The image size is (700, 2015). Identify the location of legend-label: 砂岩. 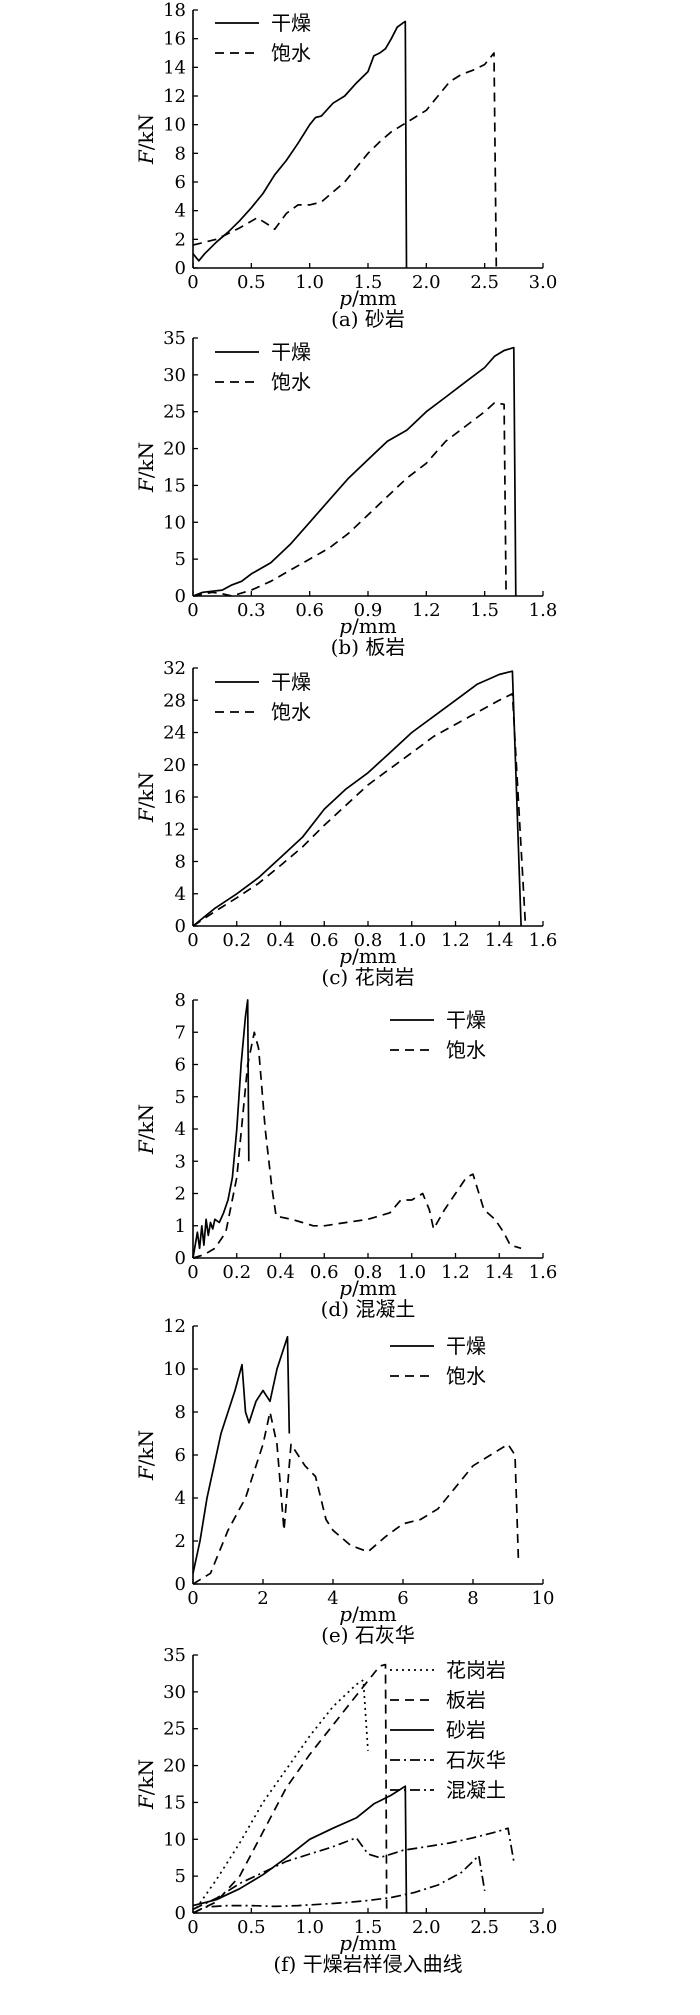
(466, 1730).